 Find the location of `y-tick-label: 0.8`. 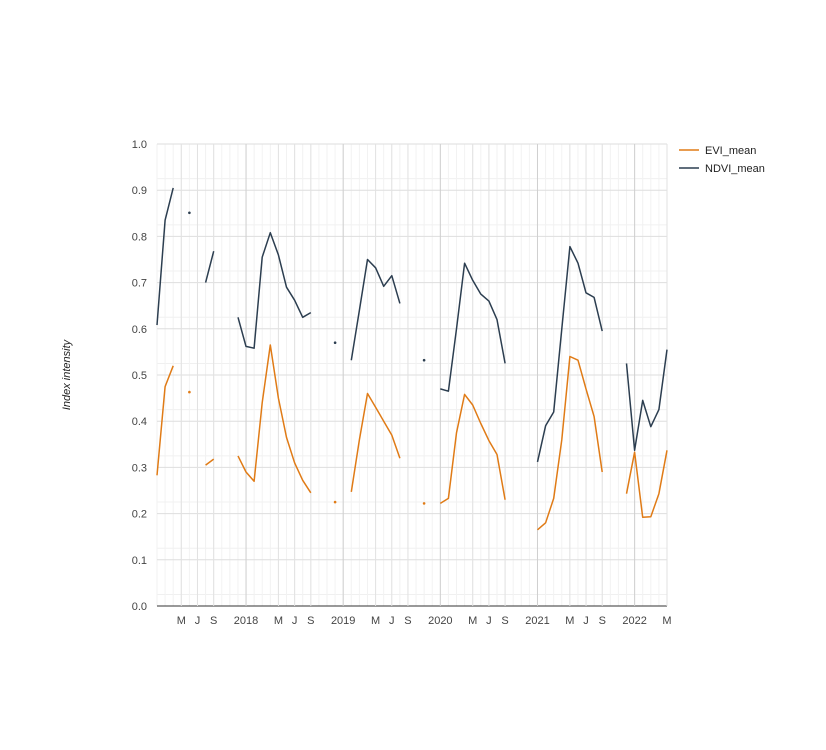

y-tick-label: 0.8 is located at coordinates (139, 237).